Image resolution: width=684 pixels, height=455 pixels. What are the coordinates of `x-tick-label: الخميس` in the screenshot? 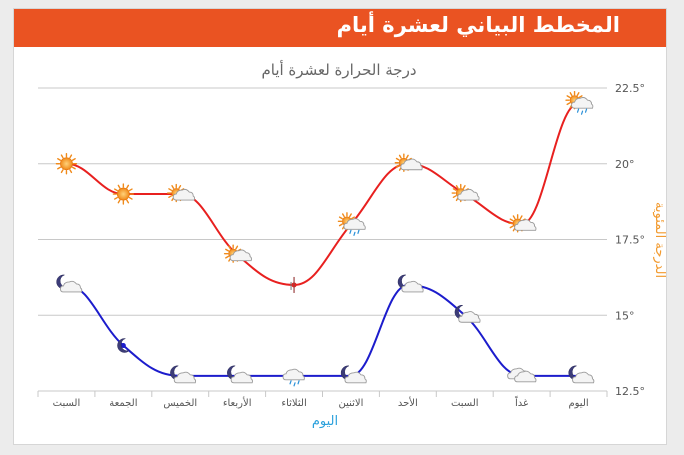 It's located at (180, 403).